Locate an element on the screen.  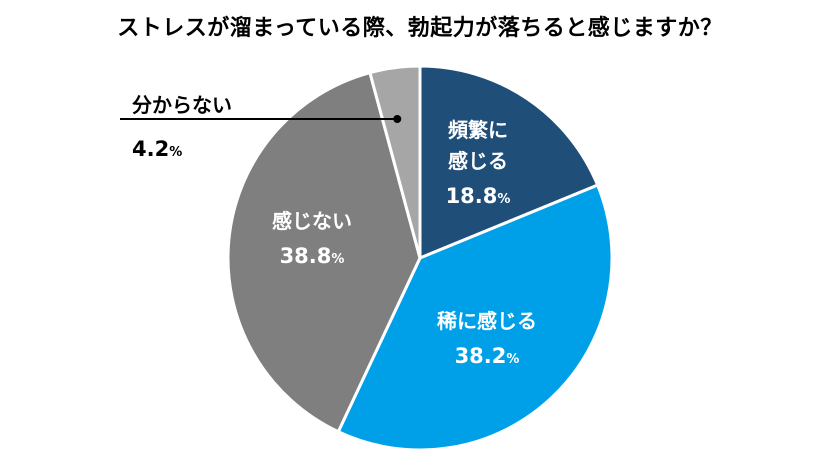
slice-value-2: 38.8 is located at coordinates (306, 256).